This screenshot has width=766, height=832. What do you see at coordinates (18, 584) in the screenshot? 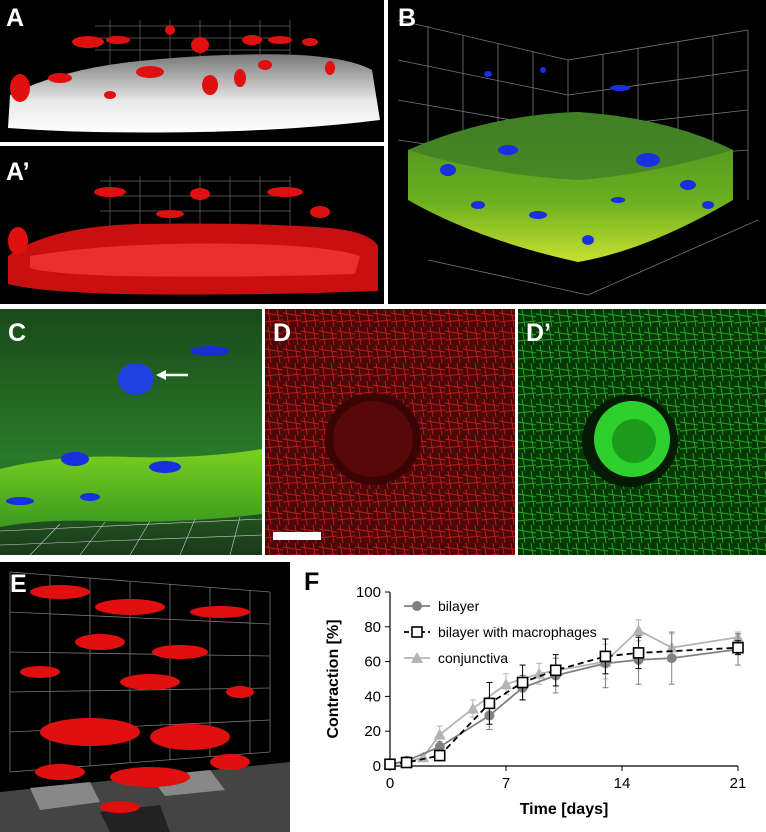
I see `panel-e-label: E` at bounding box center [18, 584].